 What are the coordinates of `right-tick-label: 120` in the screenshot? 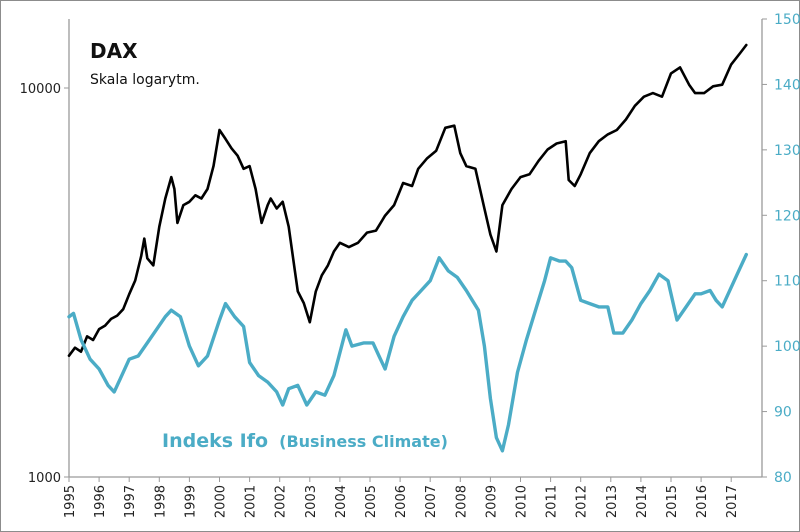 It's located at (787, 216).